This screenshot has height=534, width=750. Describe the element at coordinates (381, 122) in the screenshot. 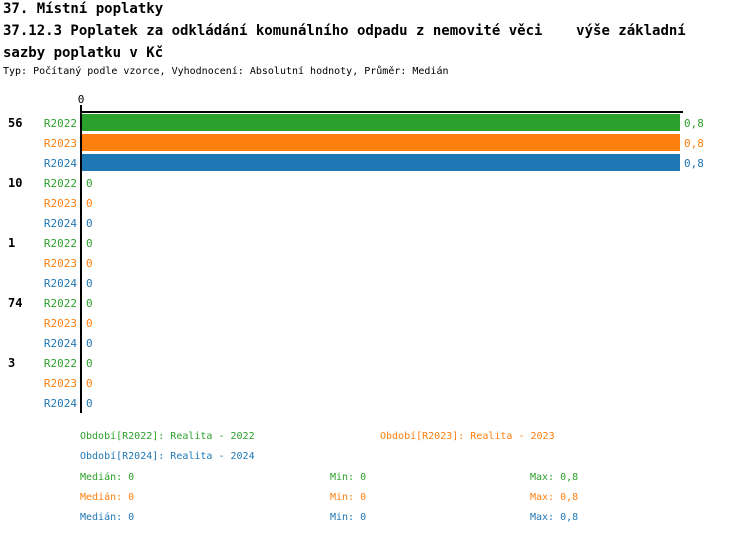

I see `bar-r2022` at that location.